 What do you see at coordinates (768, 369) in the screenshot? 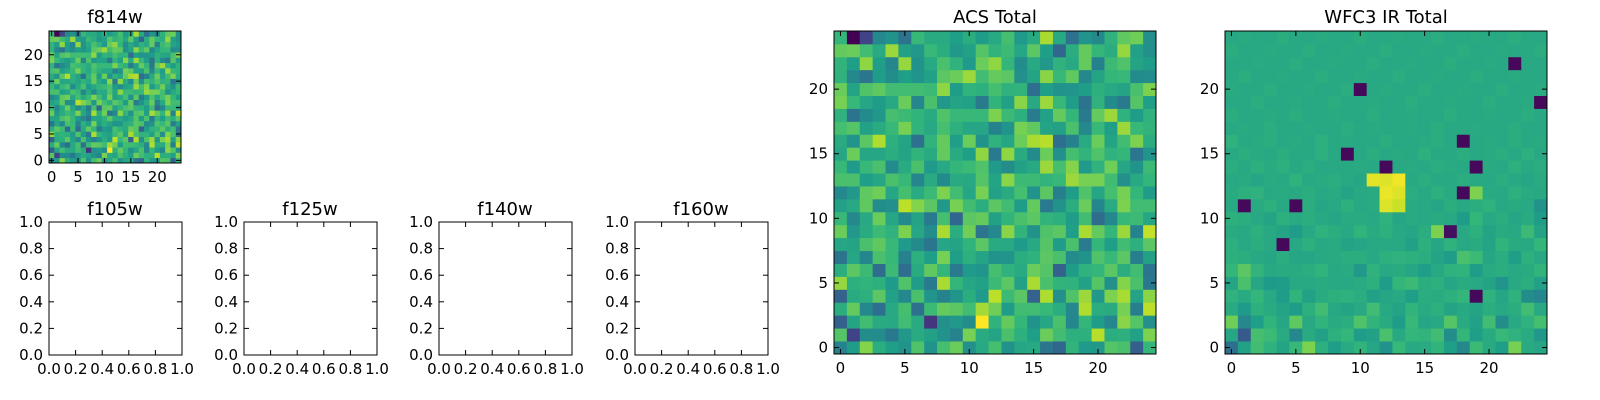
I see `x-tick-label: 1.0` at bounding box center [768, 369].